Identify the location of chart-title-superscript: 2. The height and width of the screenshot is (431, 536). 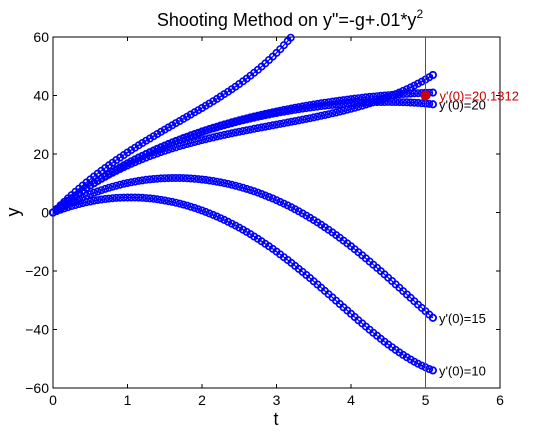
(419, 14).